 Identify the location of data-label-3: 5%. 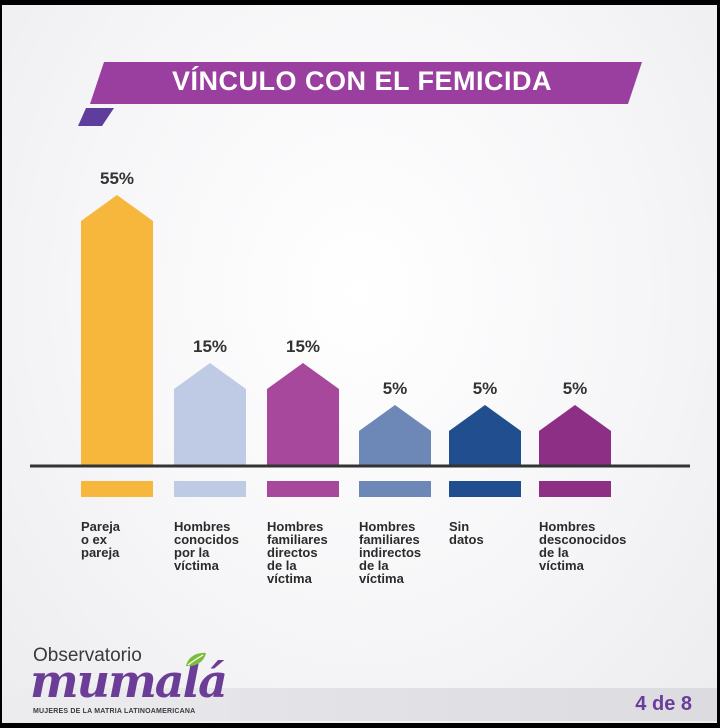
(395, 388).